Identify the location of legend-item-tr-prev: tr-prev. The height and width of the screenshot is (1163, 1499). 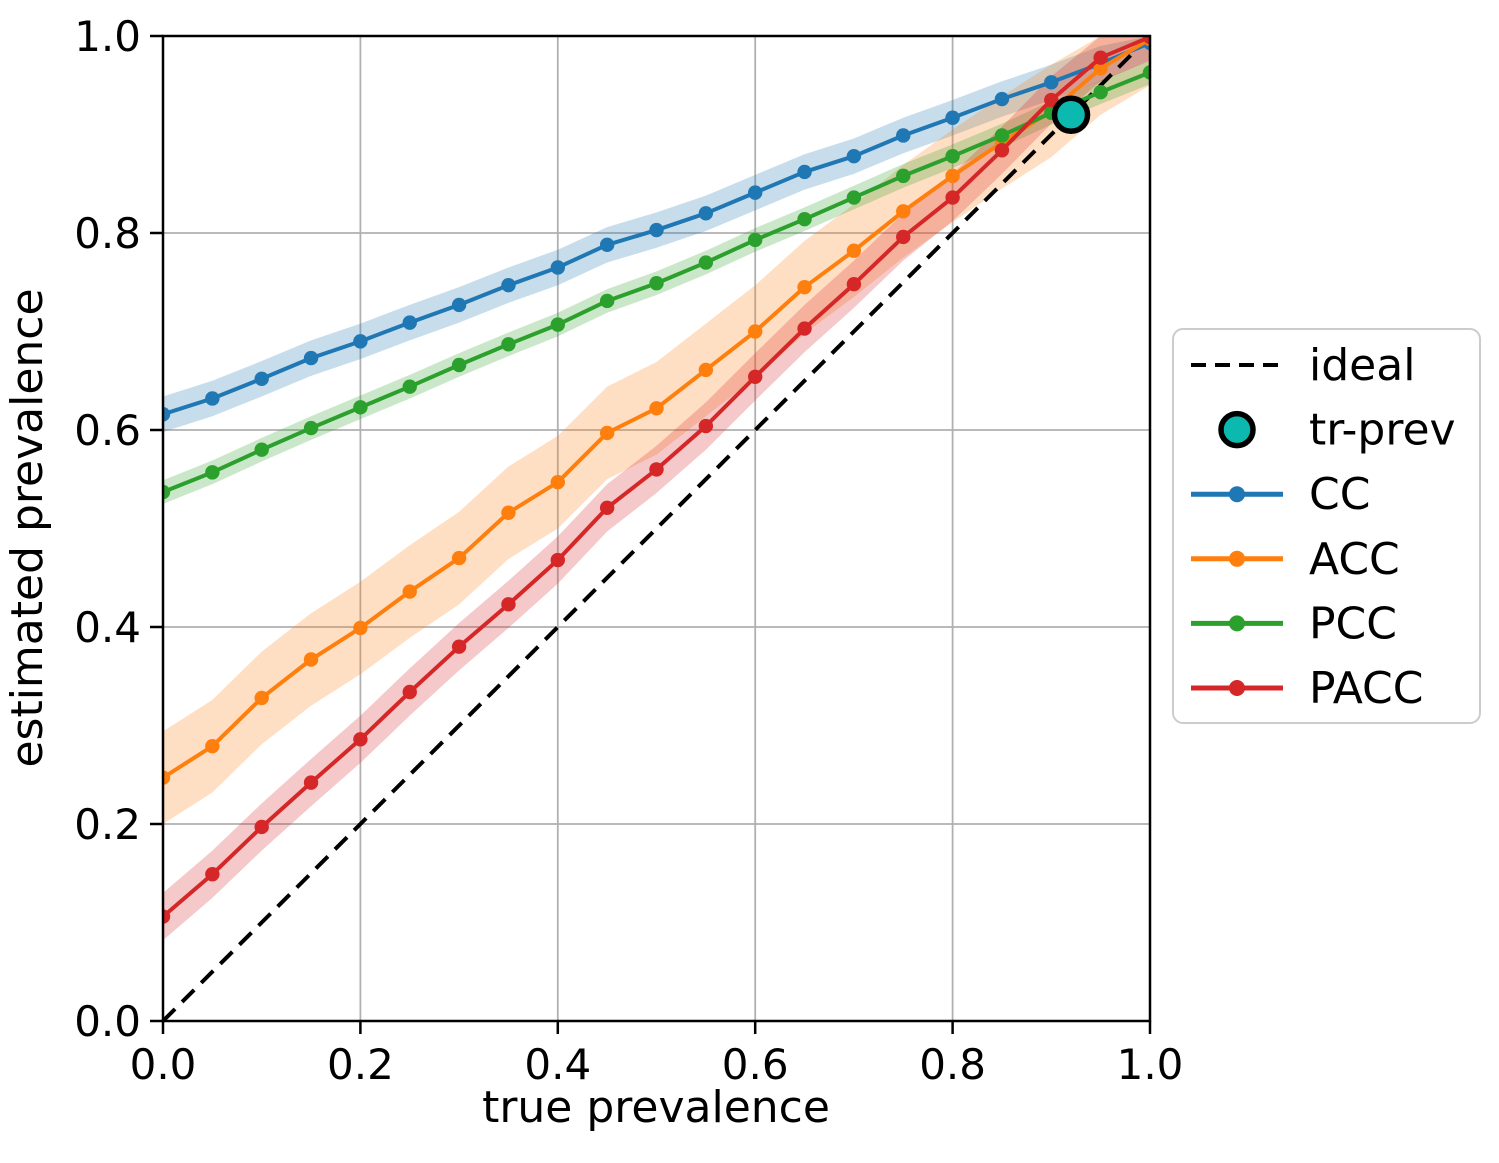
(1337, 430).